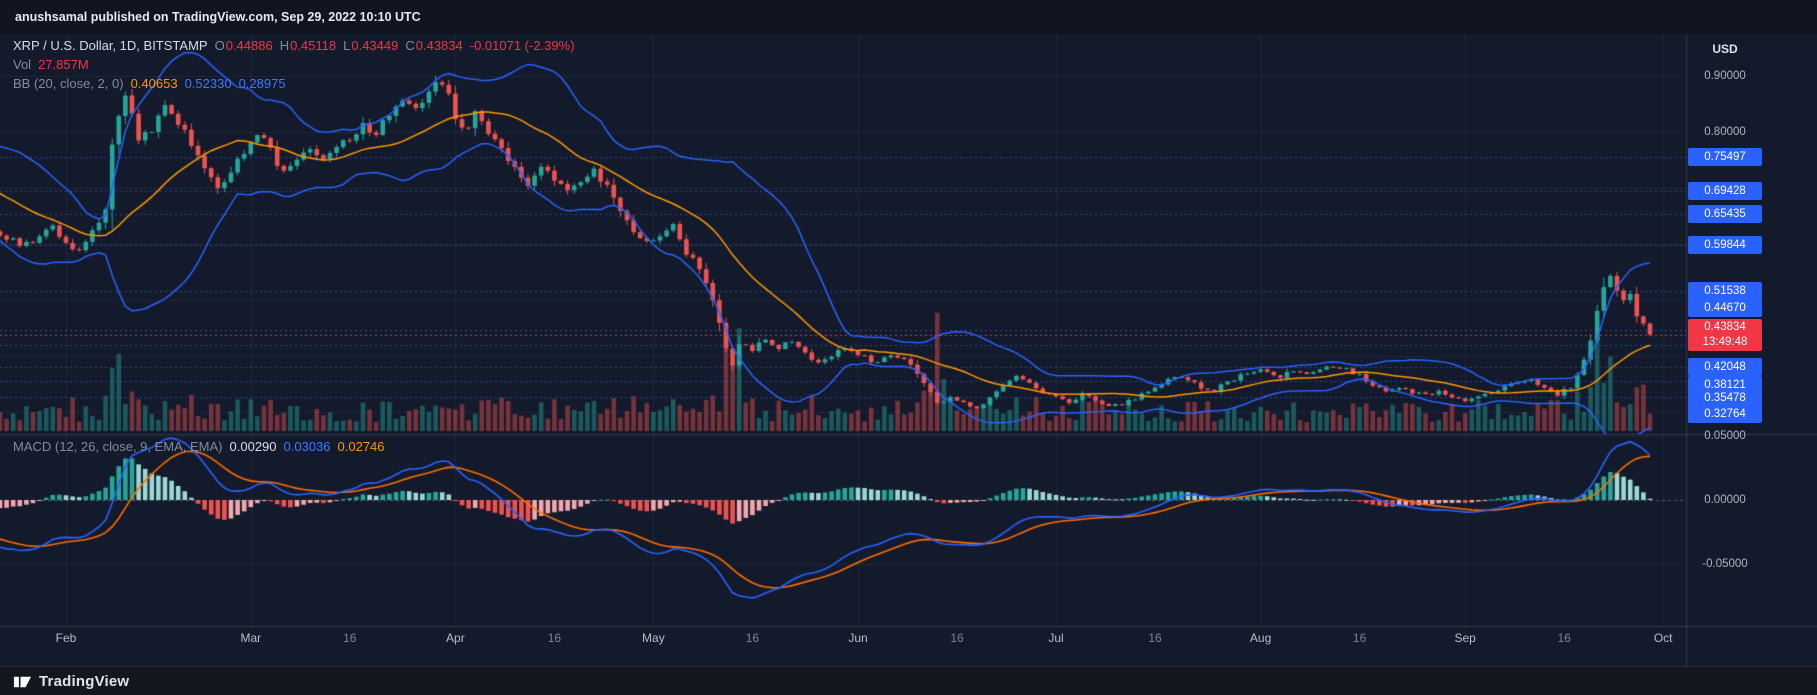  Describe the element at coordinates (63, 64) in the screenshot. I see `volume-value: 27.857M` at that location.